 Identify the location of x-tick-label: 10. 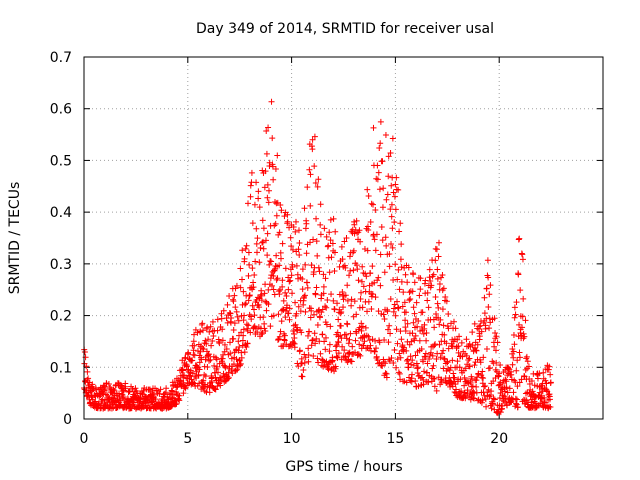
(292, 439).